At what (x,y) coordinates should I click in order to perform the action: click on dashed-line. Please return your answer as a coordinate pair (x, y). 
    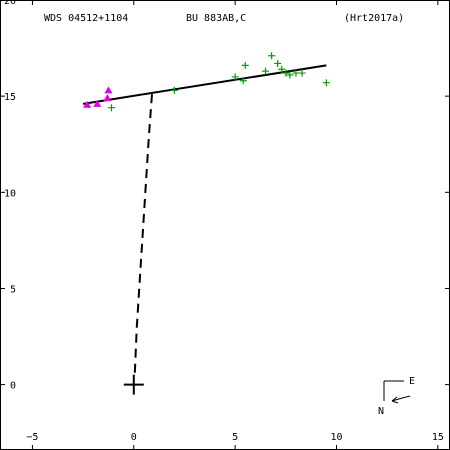
    Looking at the image, I should click on (143, 234).